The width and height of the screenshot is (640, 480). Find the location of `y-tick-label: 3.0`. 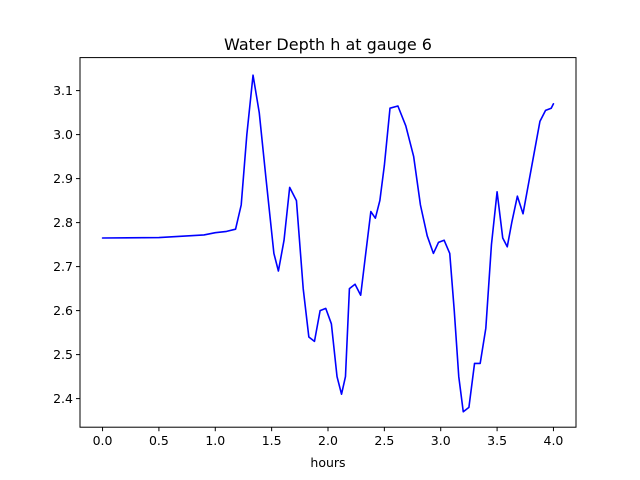

y-tick-label: 3.0 is located at coordinates (63, 134).